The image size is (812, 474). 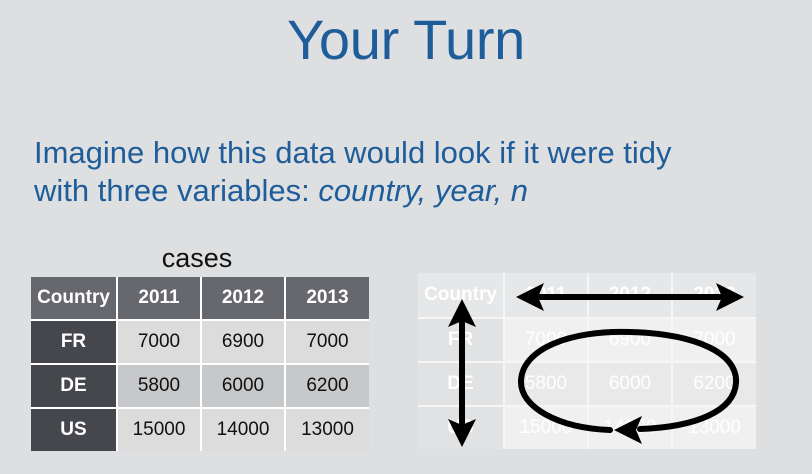 I want to click on variable-names: country, year, n, so click(x=423, y=190).